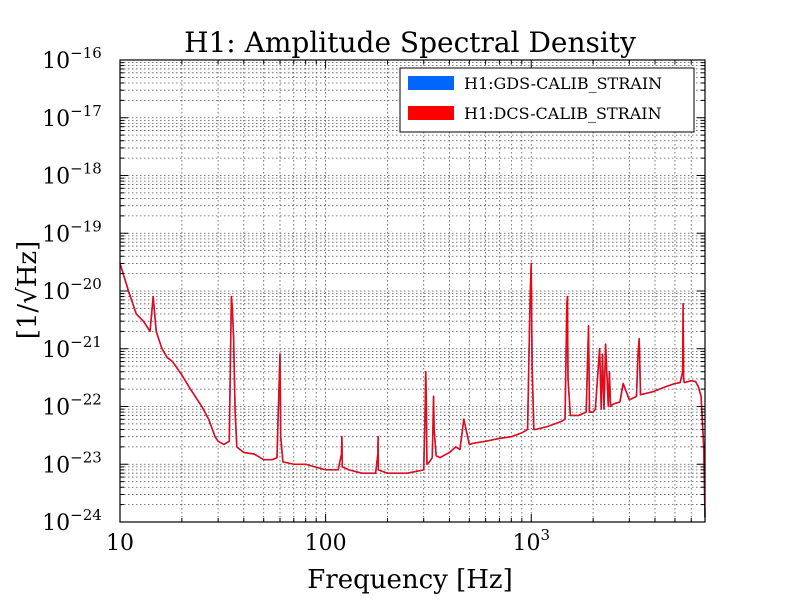 This screenshot has width=800, height=600. What do you see at coordinates (431, 113) in the screenshot?
I see `legend-swatch-dcs` at bounding box center [431, 113].